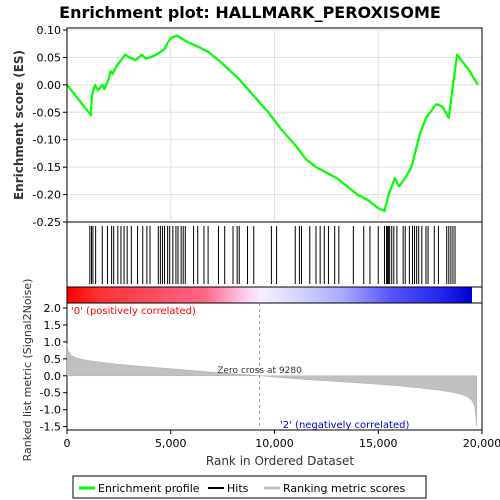  What do you see at coordinates (47, 112) in the screenshot?
I see `es-y-tick-label: -0.05` at bounding box center [47, 112].